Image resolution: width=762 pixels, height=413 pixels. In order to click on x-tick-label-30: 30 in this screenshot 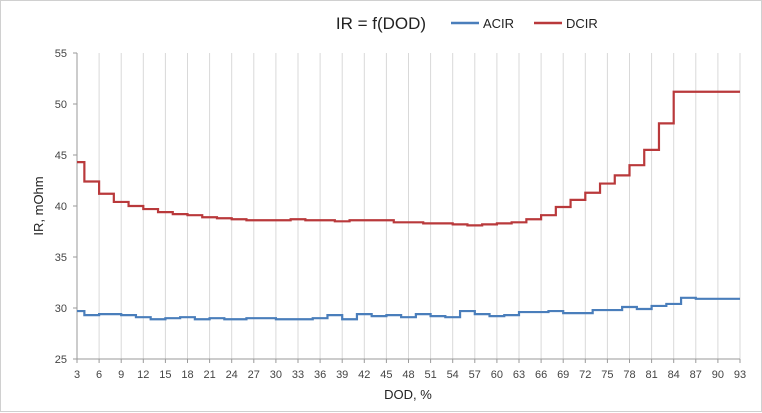, I will do `click(276, 375)`.